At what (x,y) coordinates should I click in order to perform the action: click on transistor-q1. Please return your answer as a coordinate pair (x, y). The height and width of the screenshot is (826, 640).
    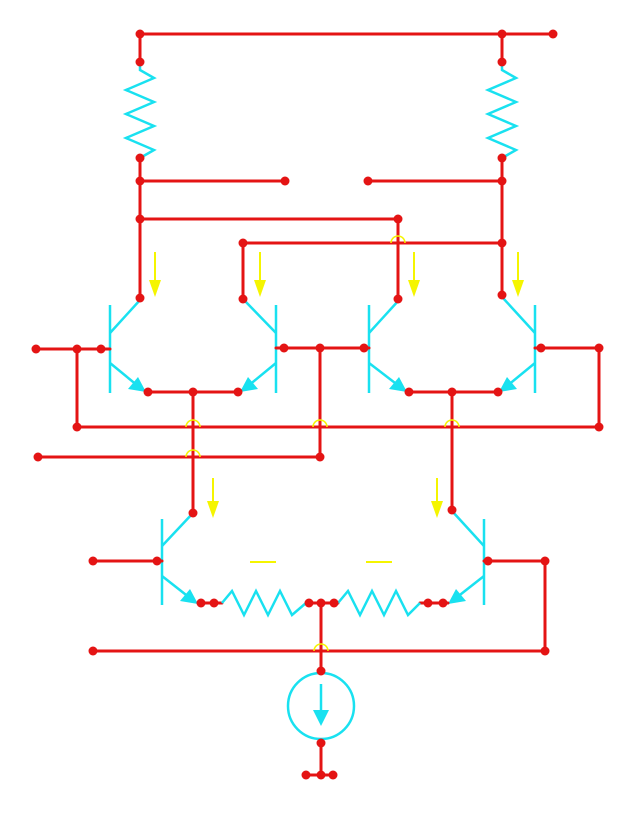
    Looking at the image, I should click on (122, 346).